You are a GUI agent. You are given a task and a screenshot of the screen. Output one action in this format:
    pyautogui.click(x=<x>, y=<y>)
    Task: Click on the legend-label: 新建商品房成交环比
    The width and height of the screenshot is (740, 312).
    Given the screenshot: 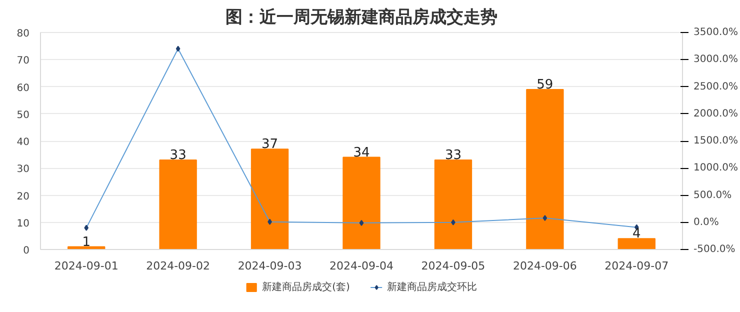 What is the action you would take?
    pyautogui.click(x=431, y=287)
    